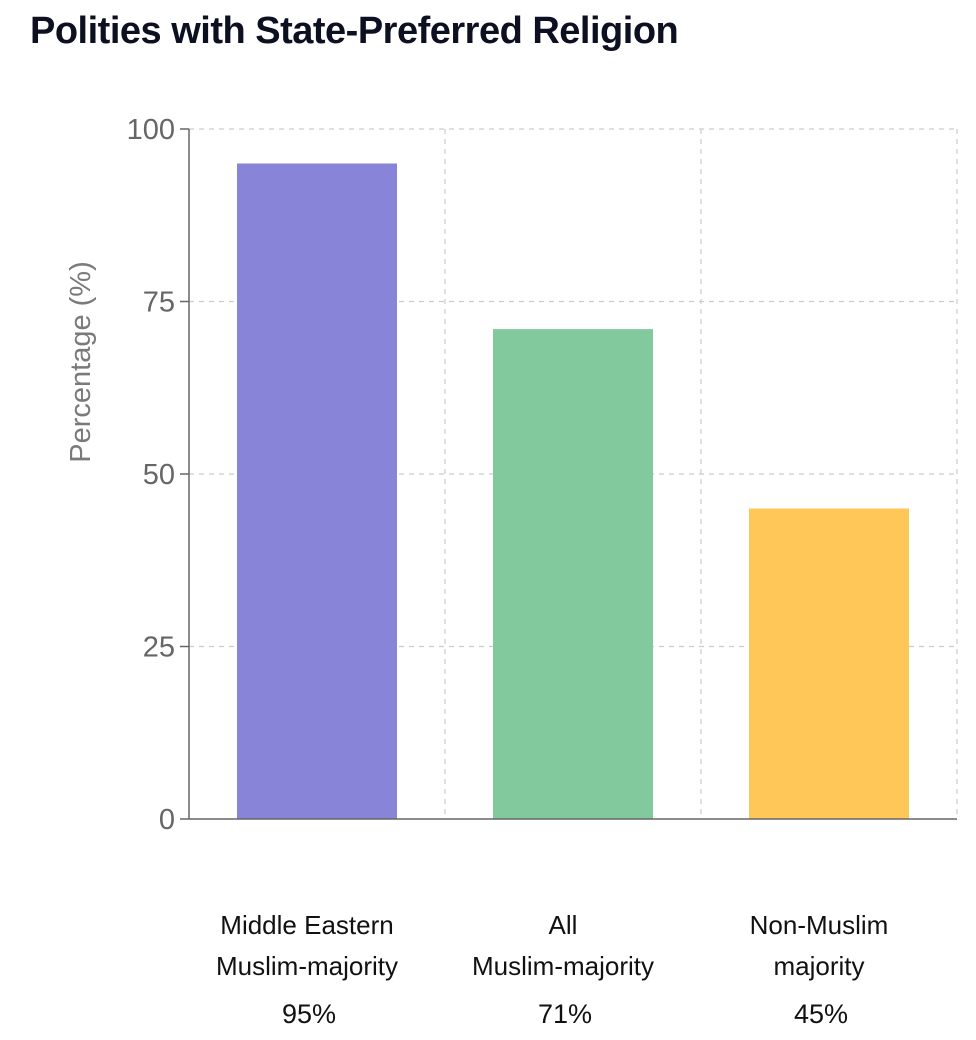  Describe the element at coordinates (565, 1014) in the screenshot. I see `value-label: 71%` at that location.